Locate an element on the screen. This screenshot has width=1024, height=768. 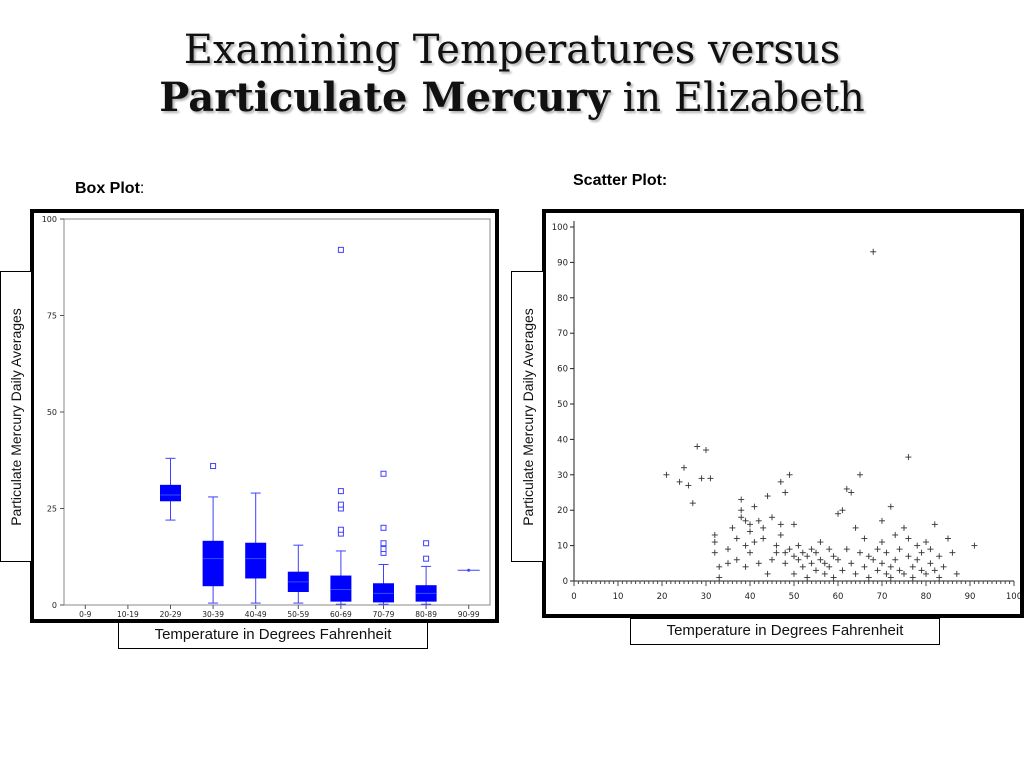
y-tick-label: 75 is located at coordinates (52, 316).